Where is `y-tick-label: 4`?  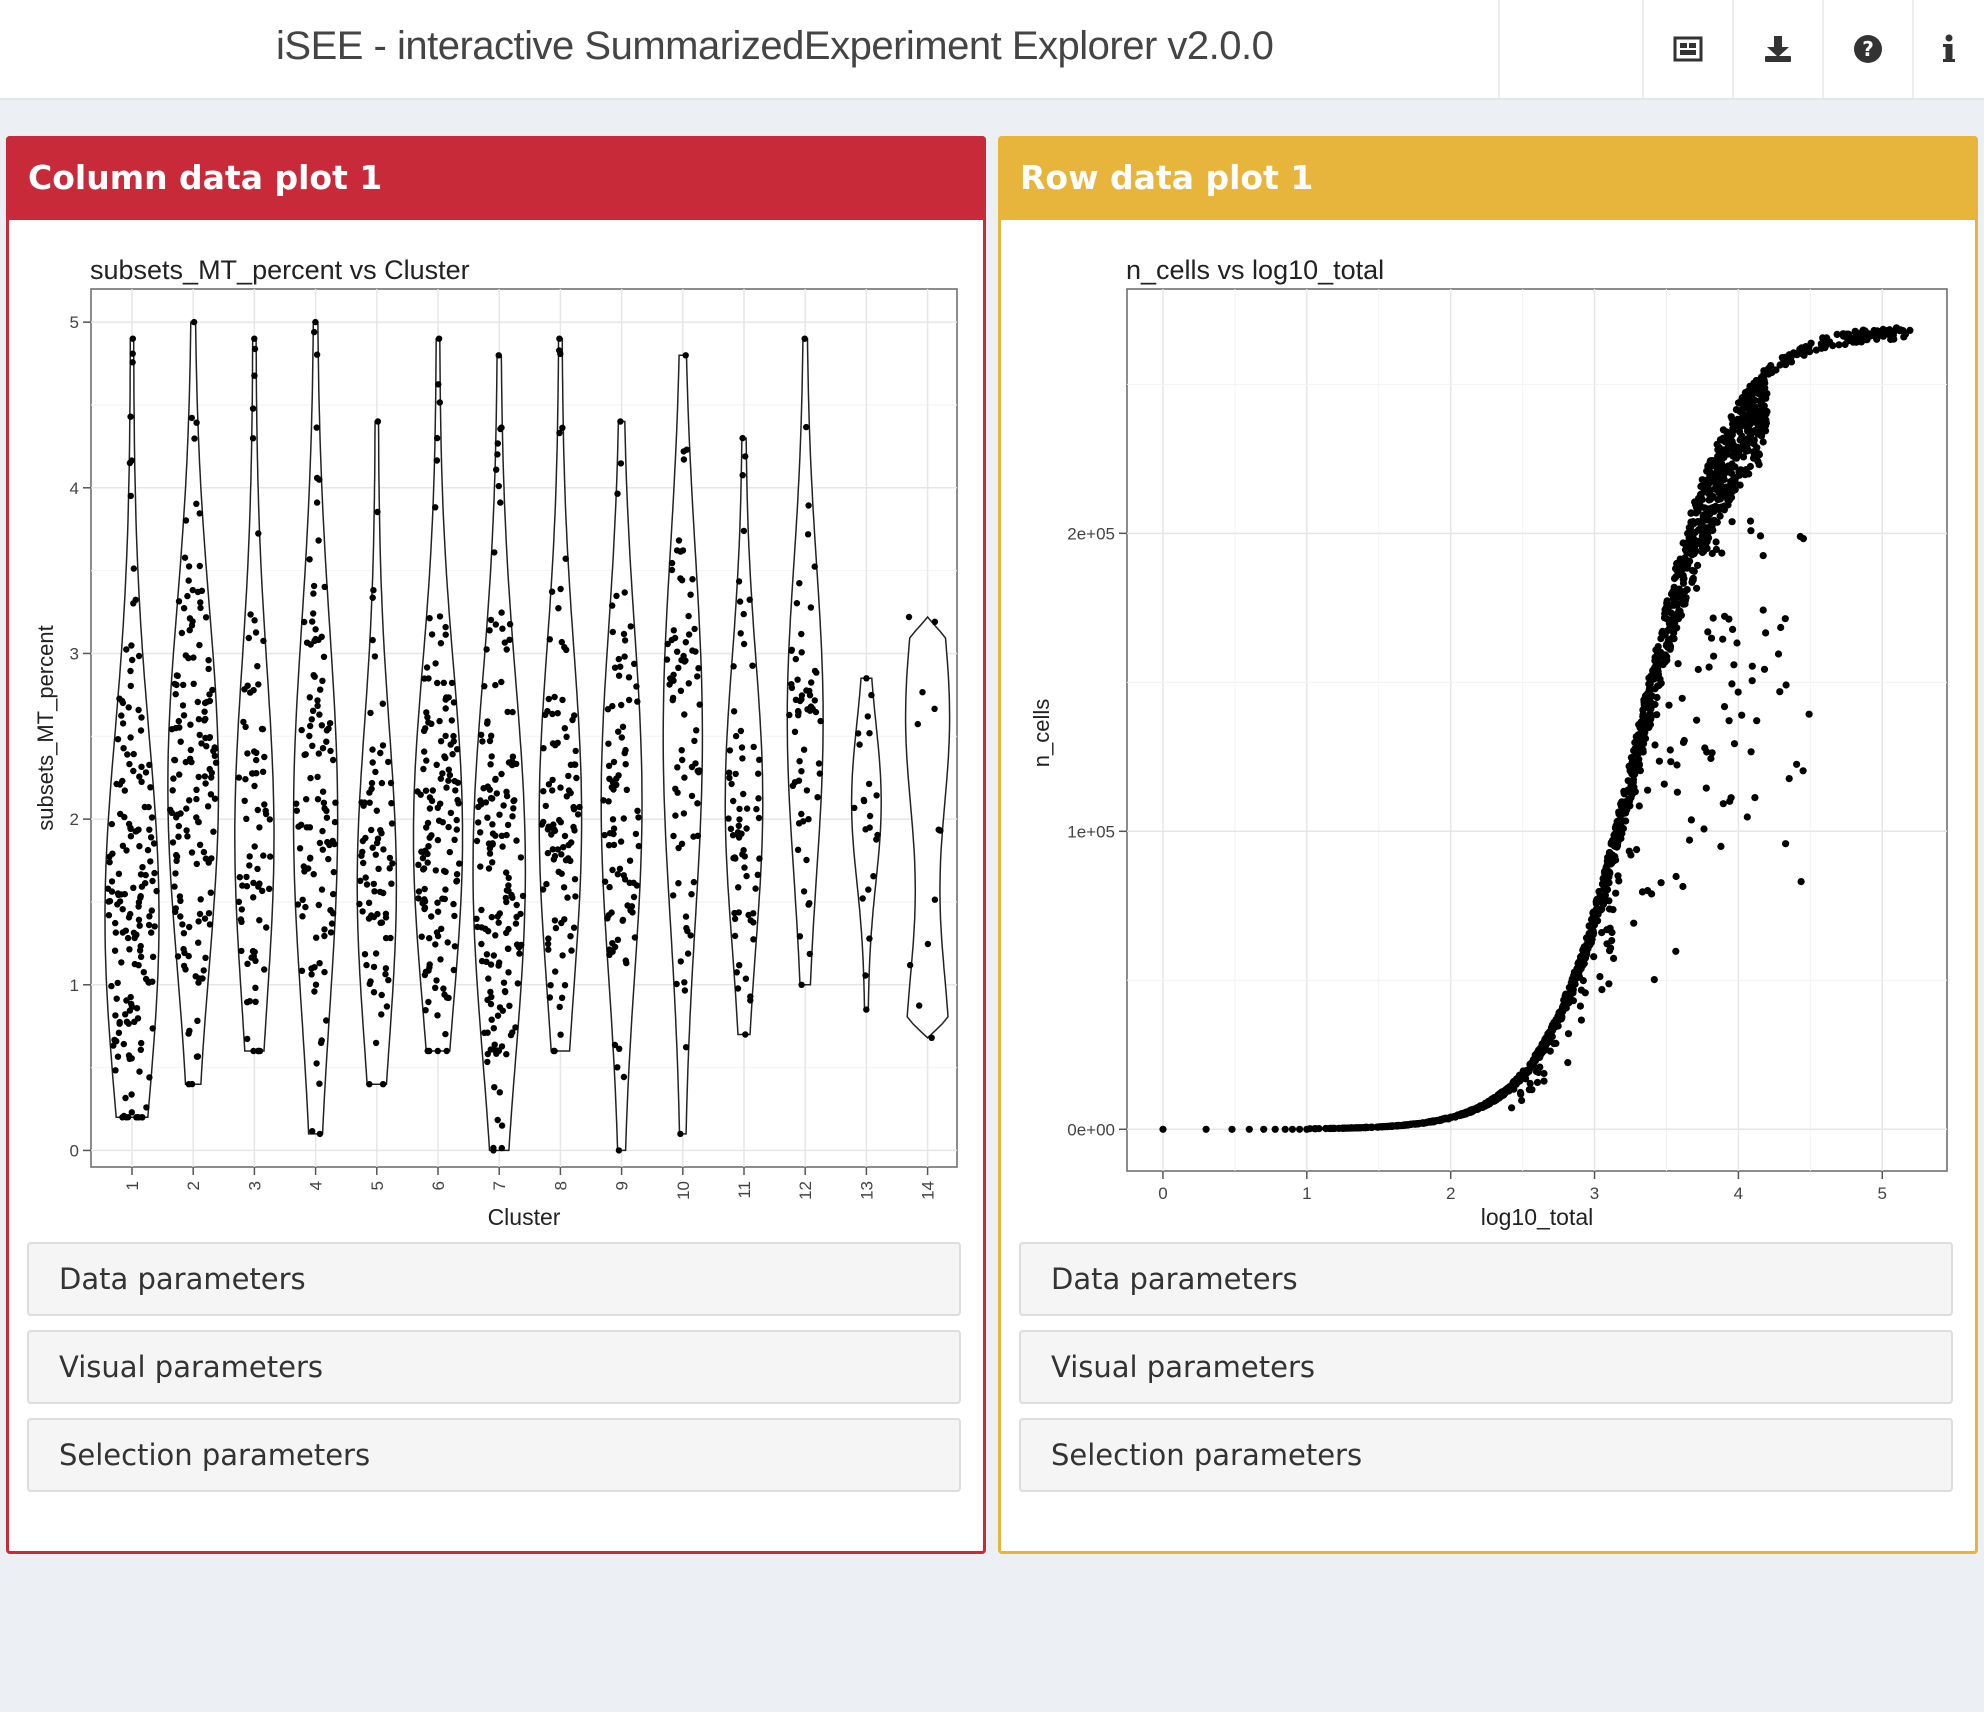 y-tick-label: 4 is located at coordinates (74, 488).